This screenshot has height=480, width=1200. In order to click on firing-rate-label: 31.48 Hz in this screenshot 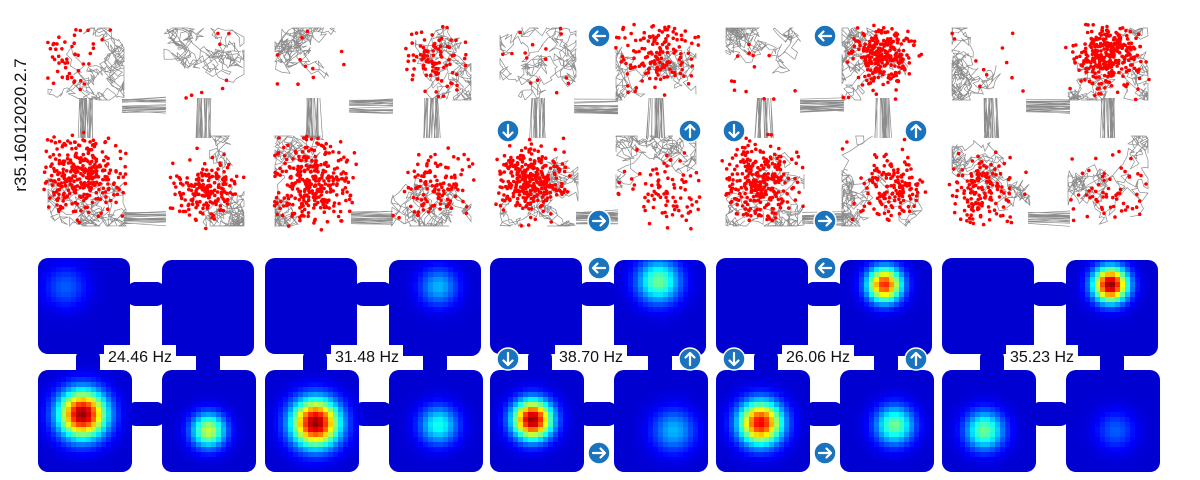, I will do `click(367, 357)`.